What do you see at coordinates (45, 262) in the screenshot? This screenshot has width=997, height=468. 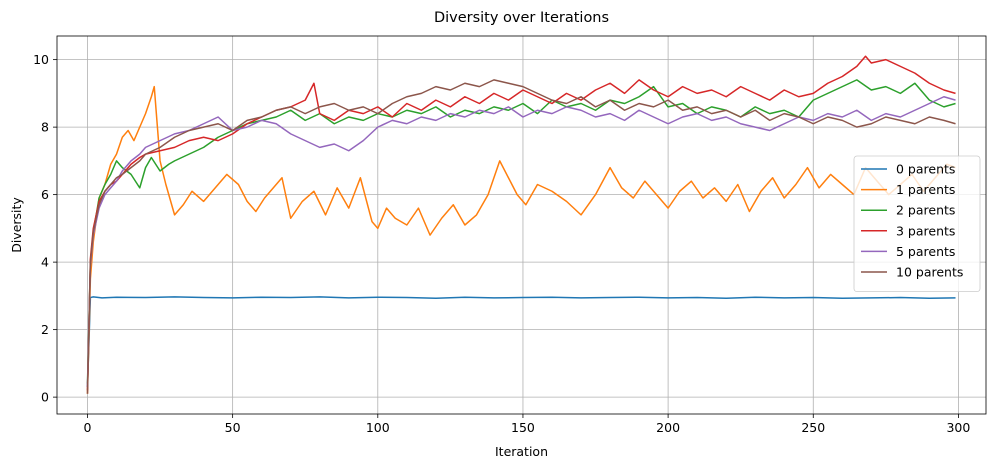 I see `y-tick-label: 4` at bounding box center [45, 262].